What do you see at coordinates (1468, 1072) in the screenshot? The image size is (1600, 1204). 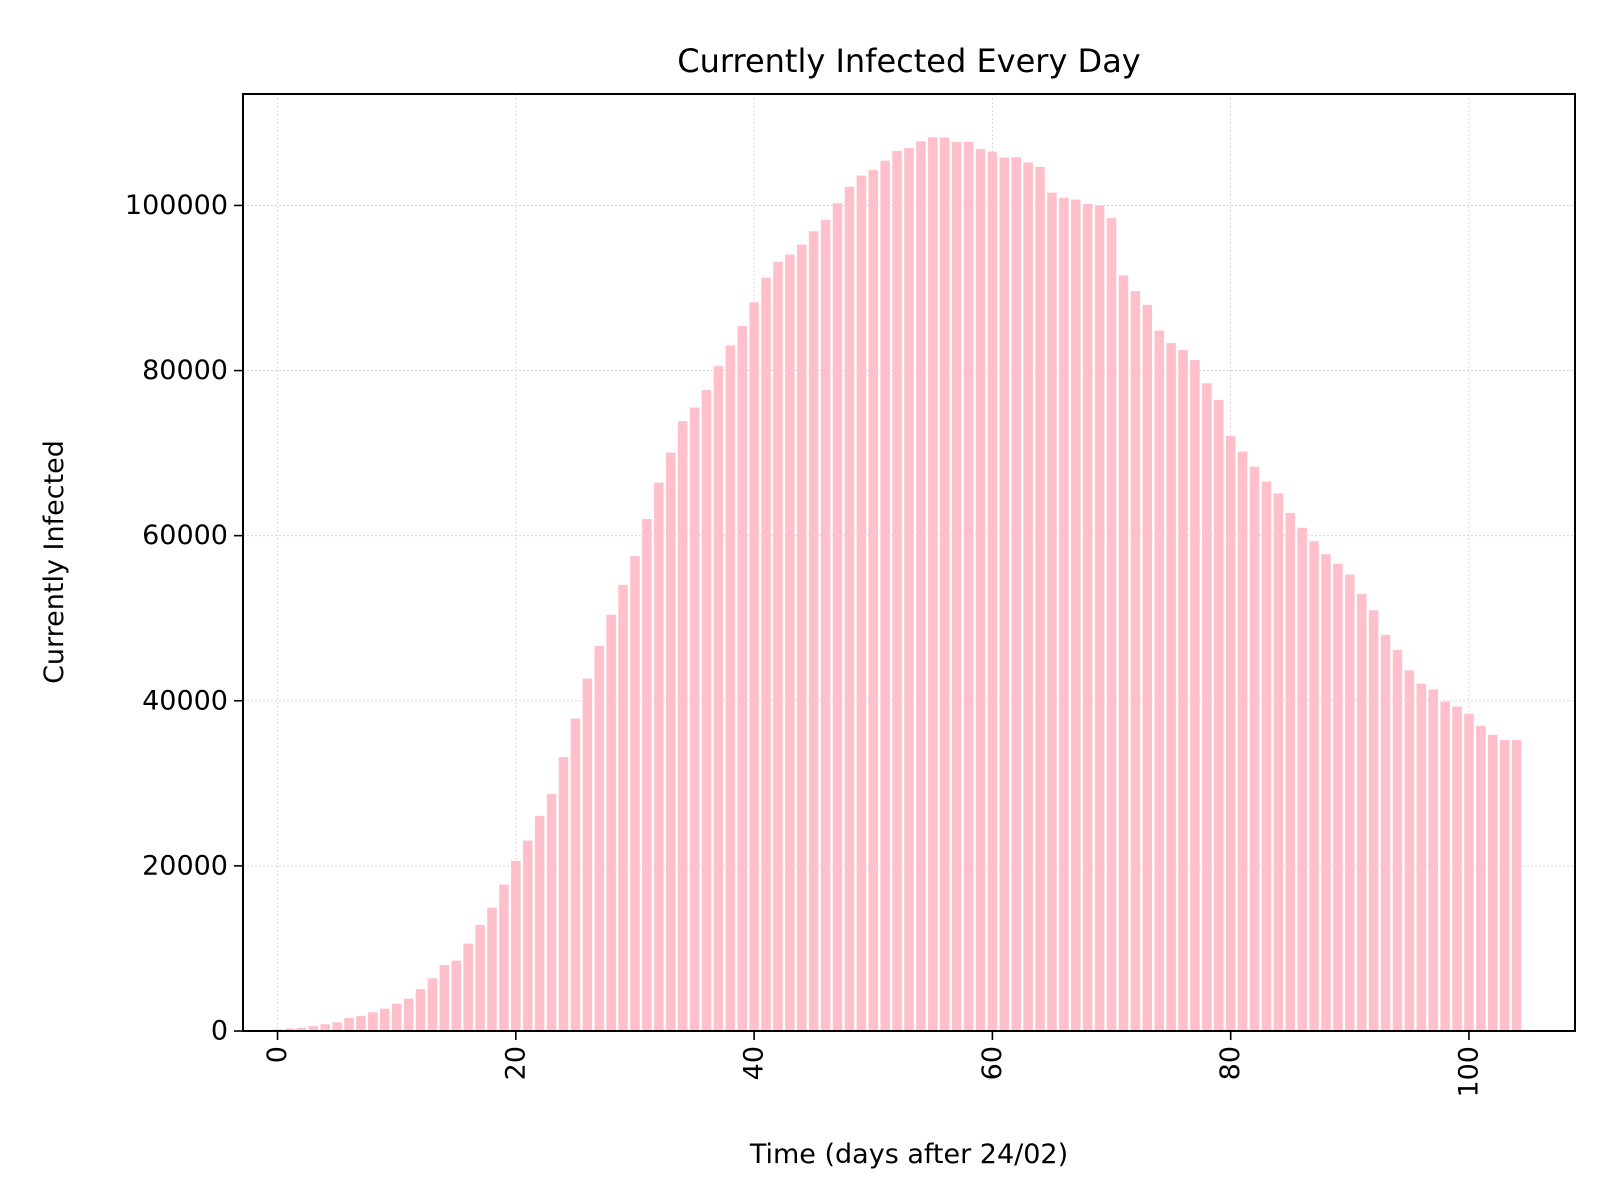 I see `x-tick-label: 100` at bounding box center [1468, 1072].